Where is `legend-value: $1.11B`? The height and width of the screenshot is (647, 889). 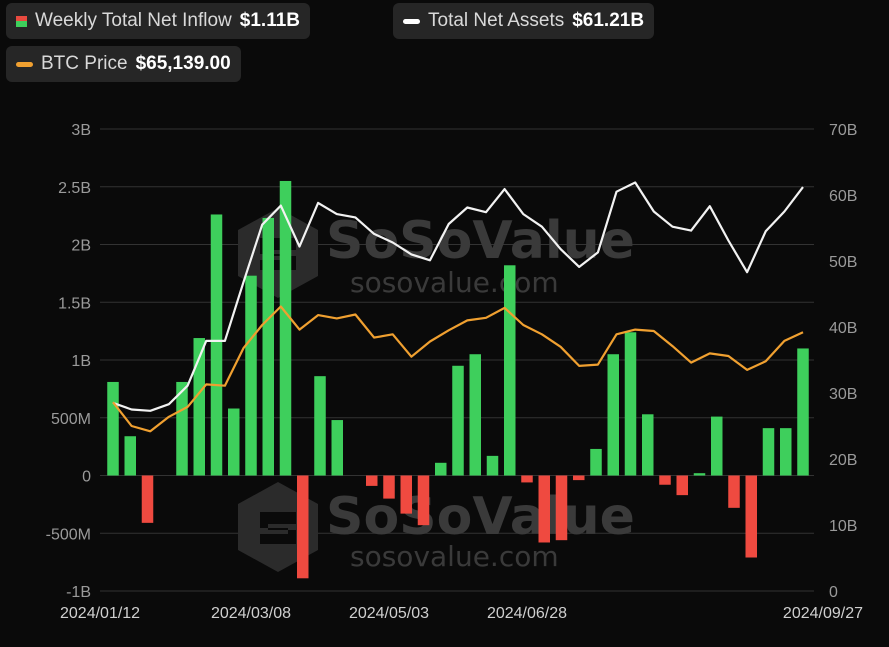 legend-value: $1.11B is located at coordinates (270, 20).